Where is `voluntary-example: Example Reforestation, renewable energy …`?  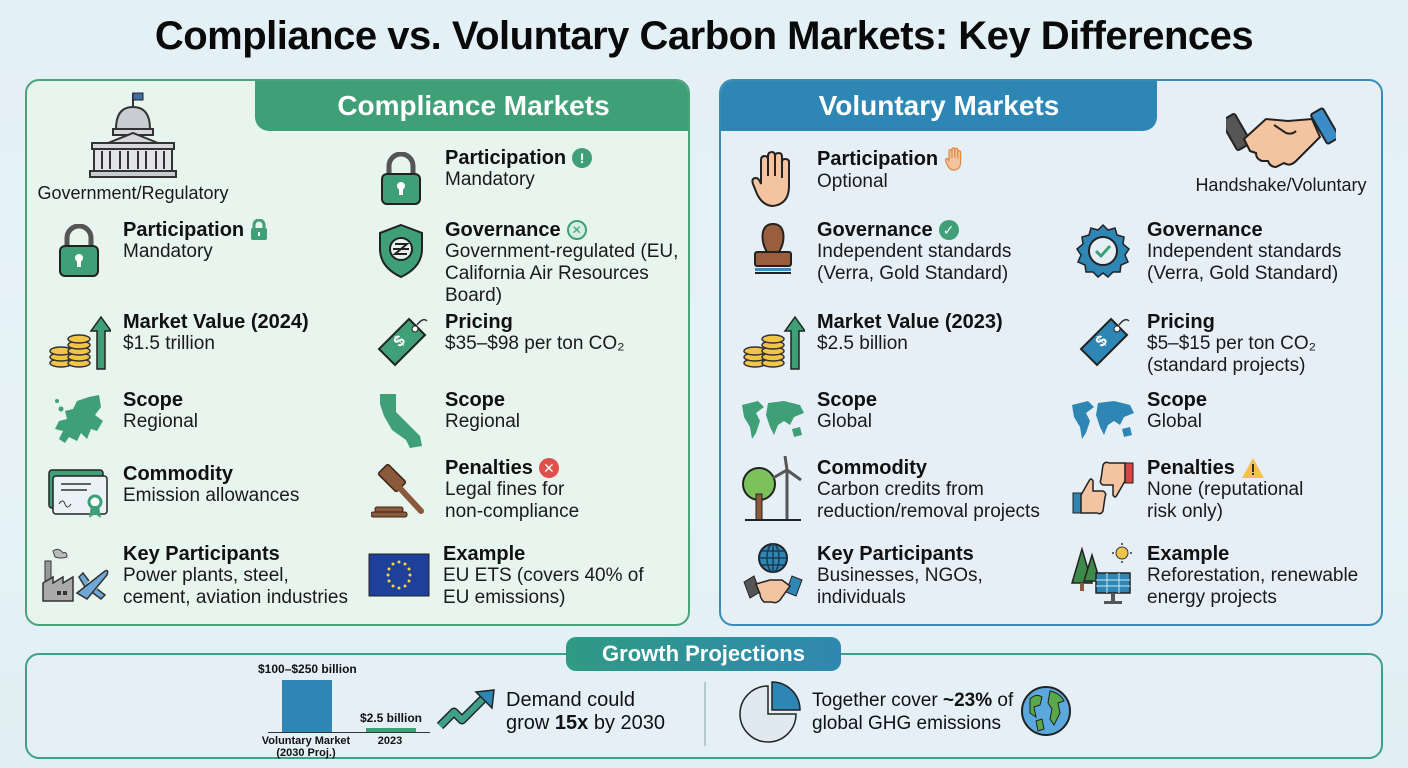
voluntary-example: Example Reforestation, renewable energy … is located at coordinates (1213, 576).